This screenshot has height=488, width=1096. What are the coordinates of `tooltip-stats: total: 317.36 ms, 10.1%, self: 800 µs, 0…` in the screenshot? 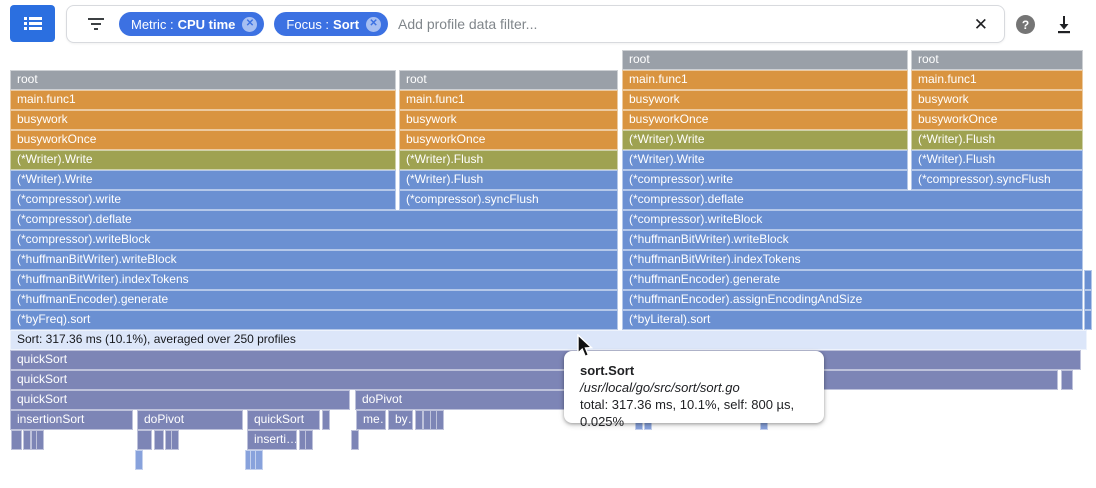 It's located at (687, 413).